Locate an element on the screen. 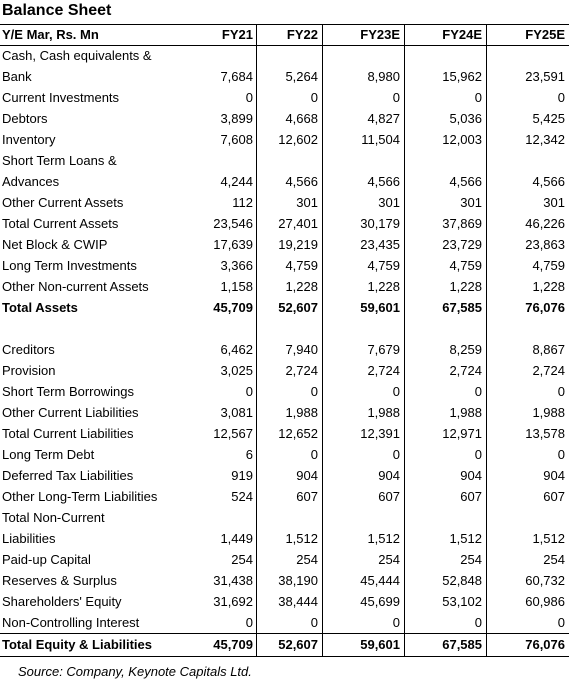  row-value: 37,869 is located at coordinates (462, 223).